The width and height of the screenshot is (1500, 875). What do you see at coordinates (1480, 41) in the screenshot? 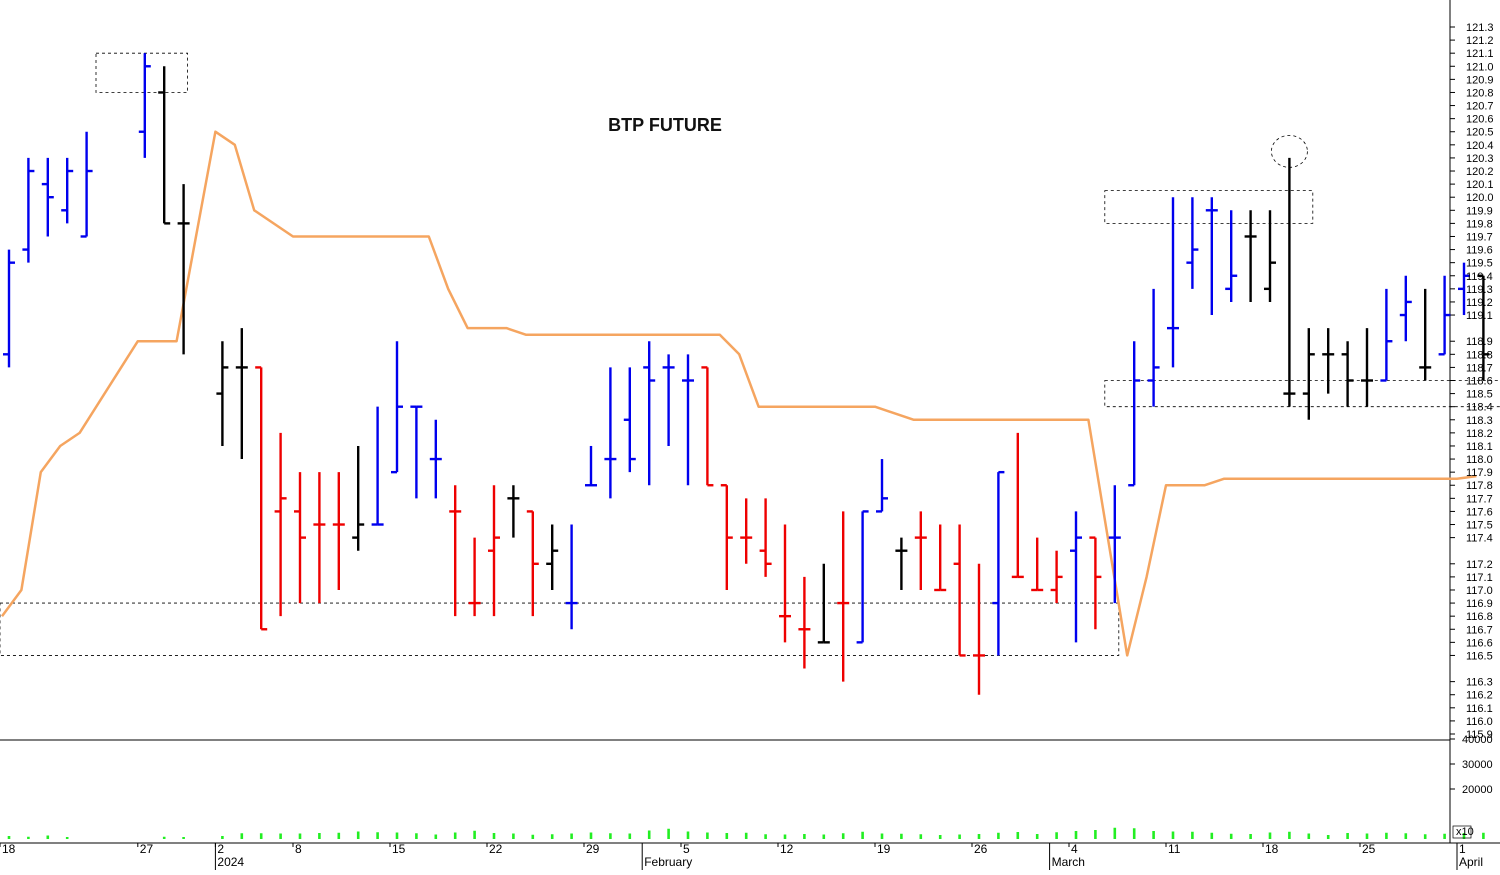
I see `price-tick-label: 121.2` at bounding box center [1480, 41].